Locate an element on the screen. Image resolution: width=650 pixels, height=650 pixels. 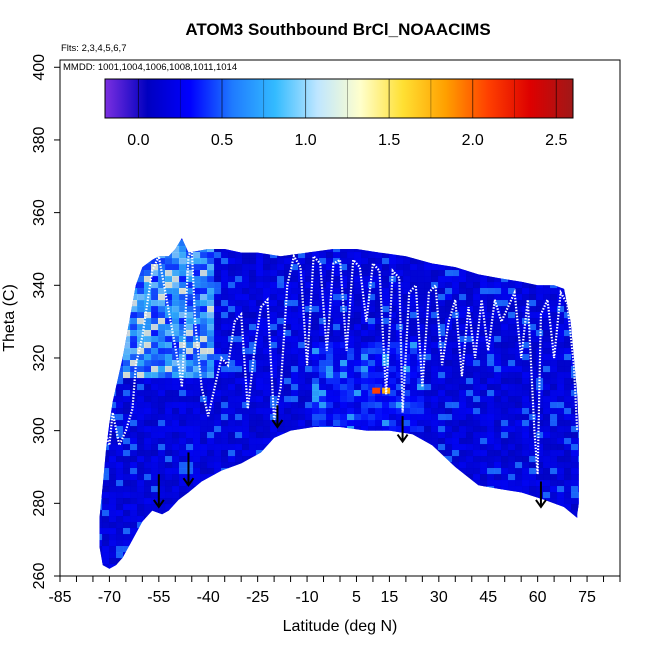
dates-note: MMDD: 1001,1004,1006,1008,1011,1014 is located at coordinates (150, 67).